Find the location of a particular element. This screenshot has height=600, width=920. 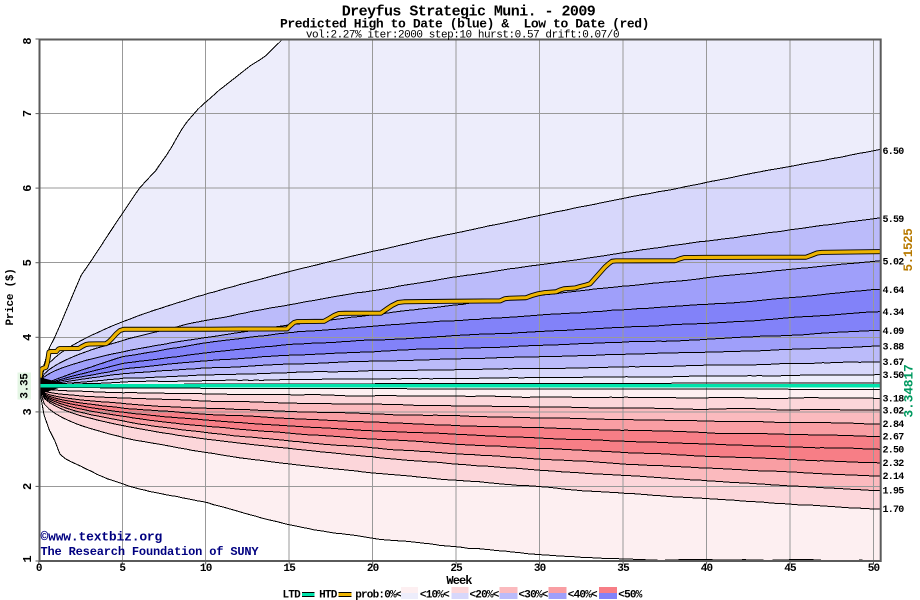

svg-text: 1 is located at coordinates (28, 558).